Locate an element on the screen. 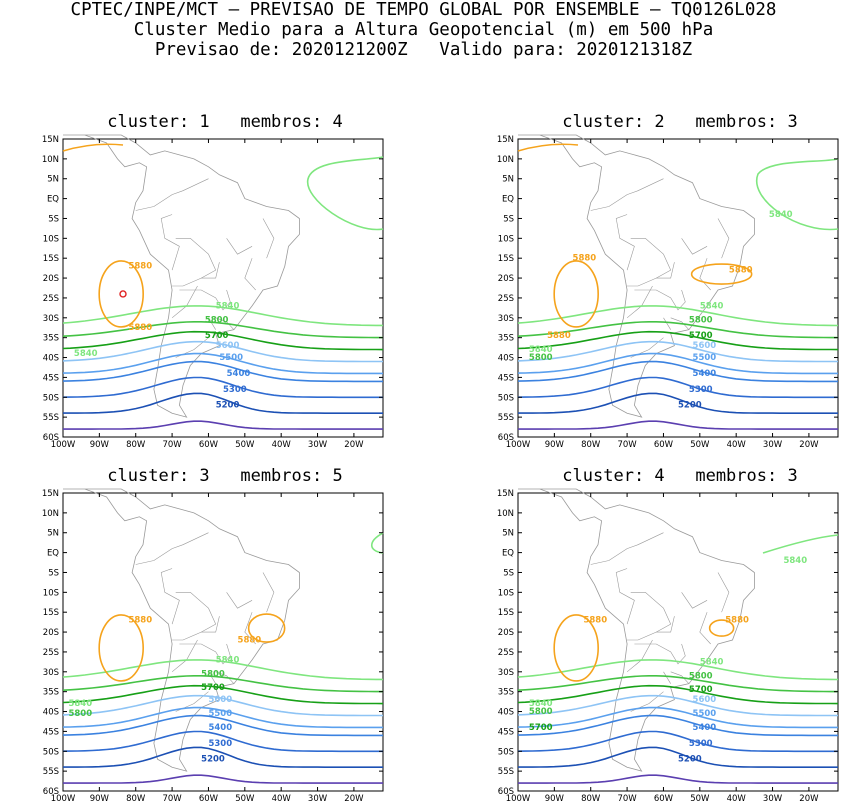 The width and height of the screenshot is (847, 803). contour-5880-north is located at coordinates (93, 147).